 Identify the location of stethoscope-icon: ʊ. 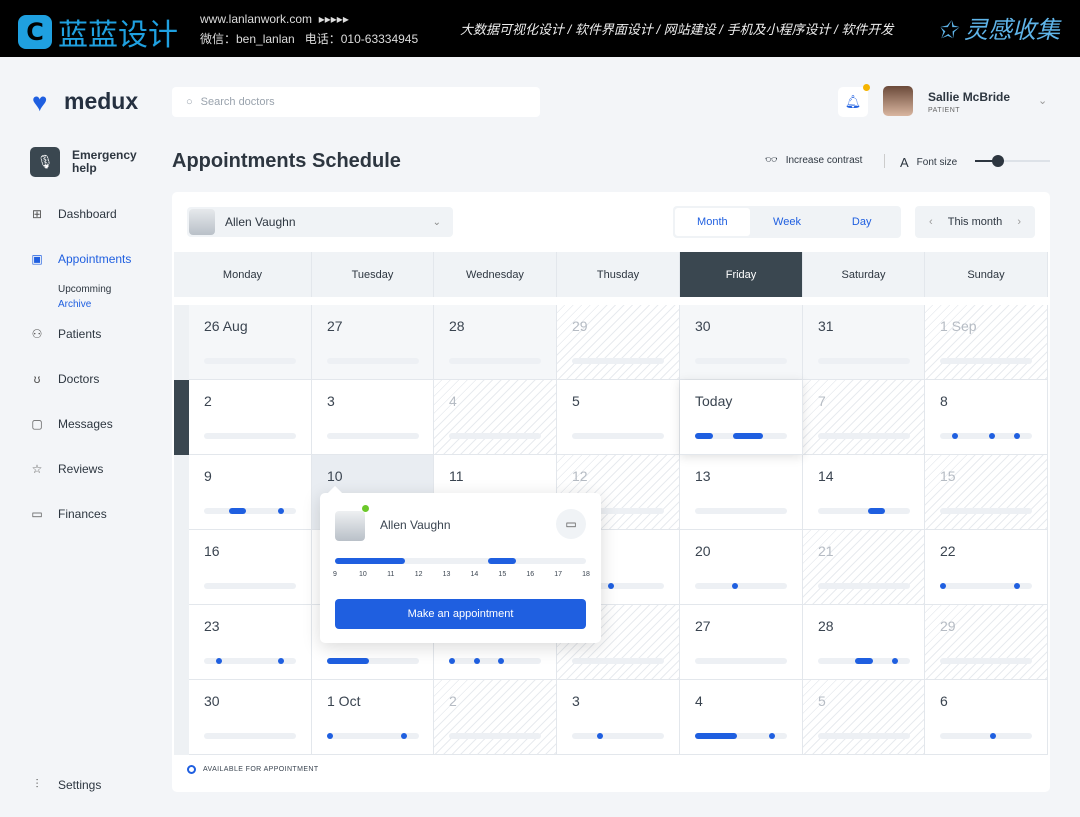
(37, 379).